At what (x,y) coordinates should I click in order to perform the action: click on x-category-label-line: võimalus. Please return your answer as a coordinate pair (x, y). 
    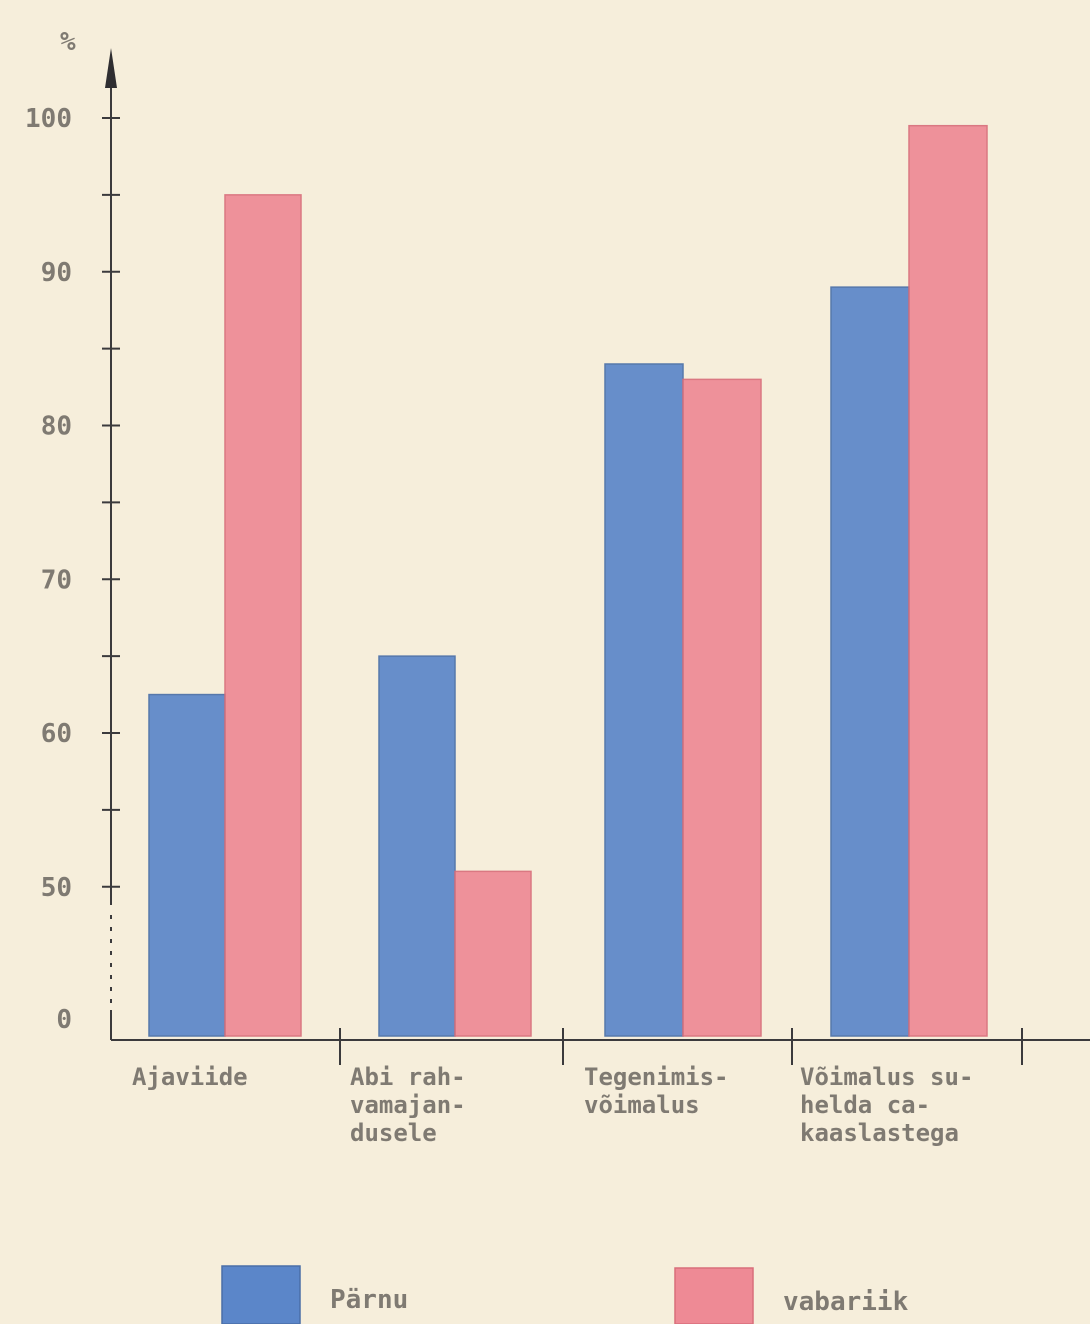
    Looking at the image, I should click on (642, 1105).